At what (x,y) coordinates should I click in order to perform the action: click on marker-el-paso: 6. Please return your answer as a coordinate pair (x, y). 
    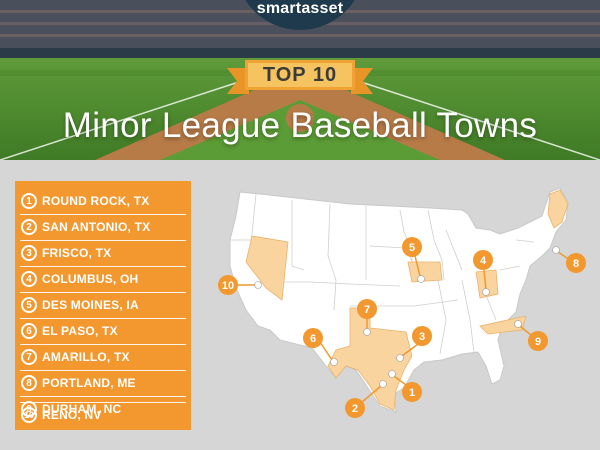
    Looking at the image, I should click on (320, 347).